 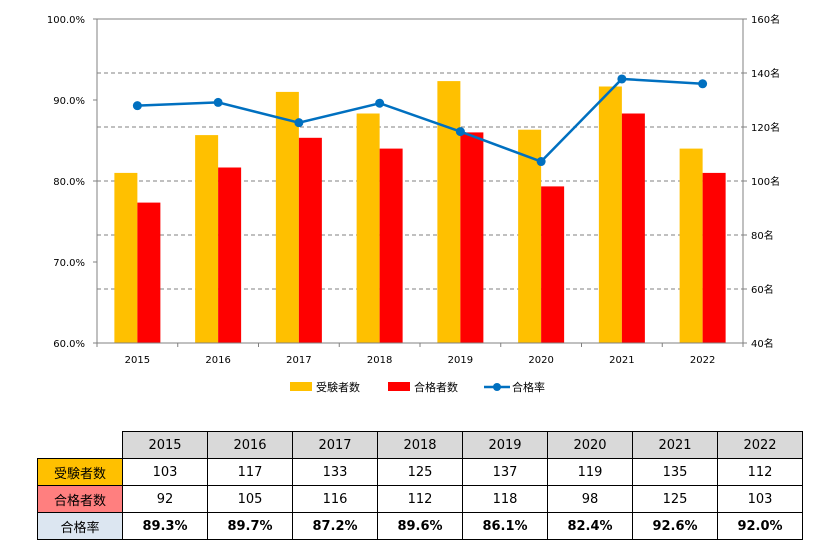 I want to click on x-tick-label: 2015, so click(x=137, y=360).